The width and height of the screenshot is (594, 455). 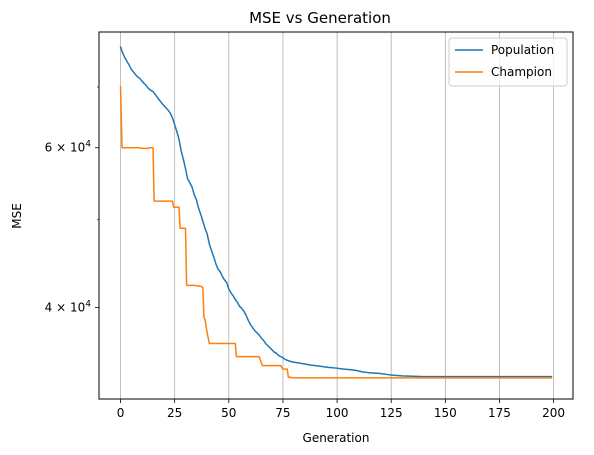 I want to click on x-tick-label: 75, so click(x=282, y=413).